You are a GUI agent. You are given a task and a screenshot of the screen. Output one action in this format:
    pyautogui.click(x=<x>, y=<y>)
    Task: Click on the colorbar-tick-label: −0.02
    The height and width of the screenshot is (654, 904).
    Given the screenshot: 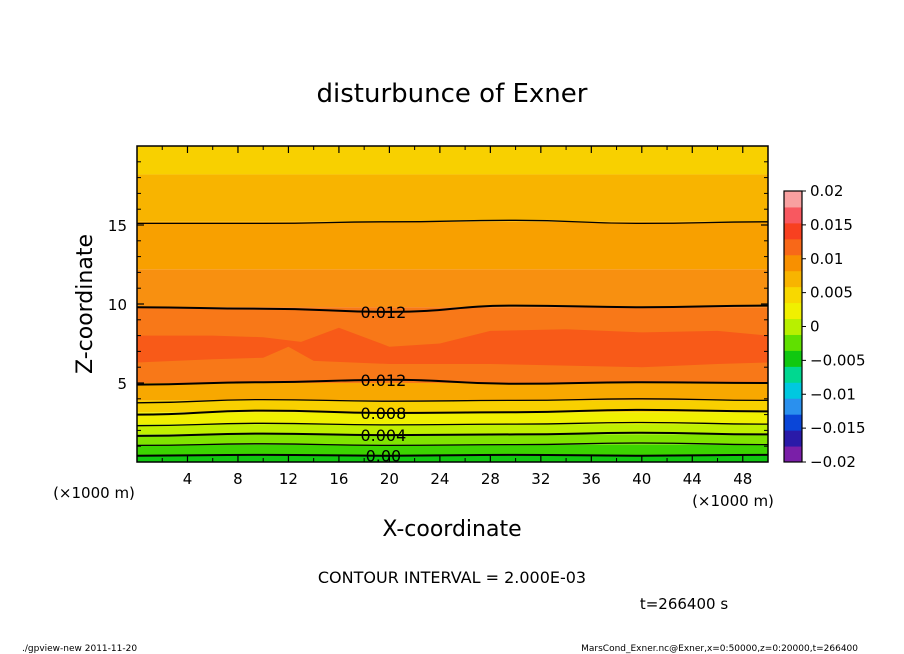 What is the action you would take?
    pyautogui.click(x=833, y=462)
    